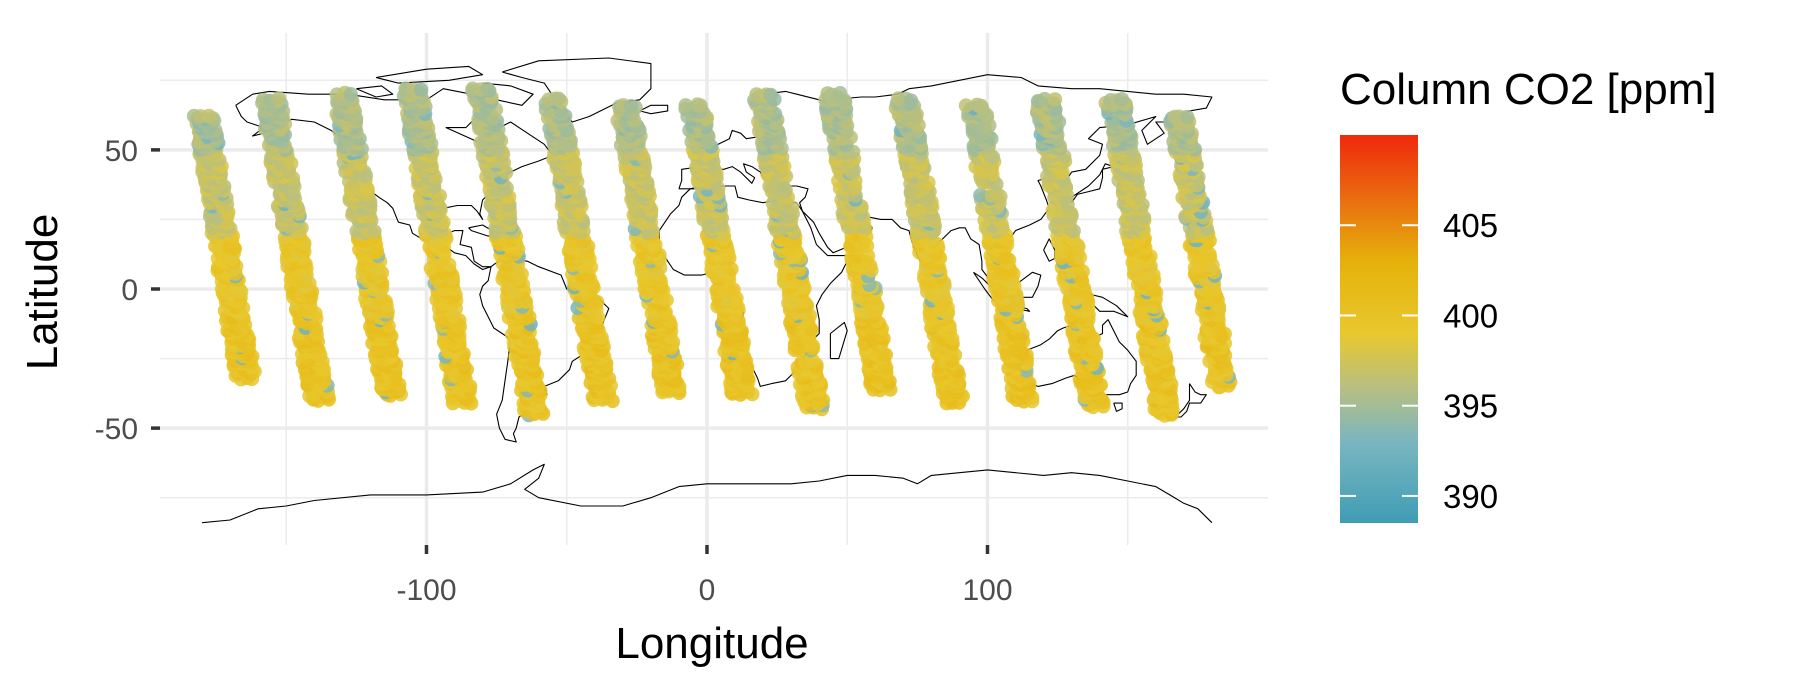 This screenshot has width=1800, height=700. Describe the element at coordinates (129, 290) in the screenshot. I see `y-tick-label: 0` at that location.